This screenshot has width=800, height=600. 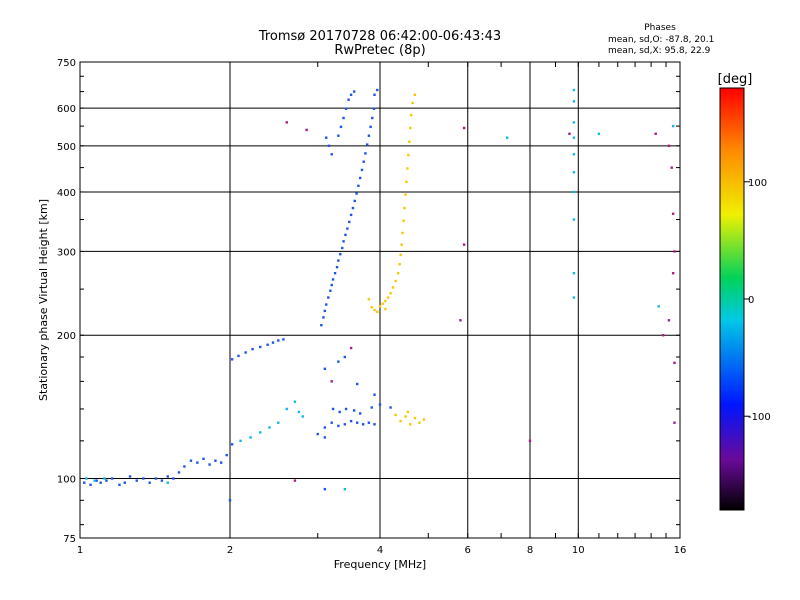 I want to click on stats-heading: Phases, so click(x=660, y=28).